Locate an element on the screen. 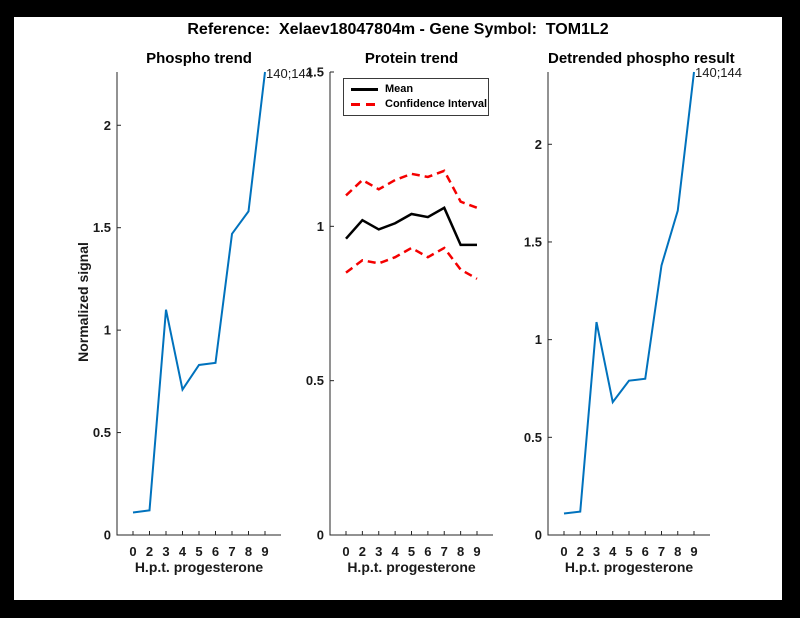  legend-label-confidence-interval: Confidence Interval is located at coordinates (436, 104).